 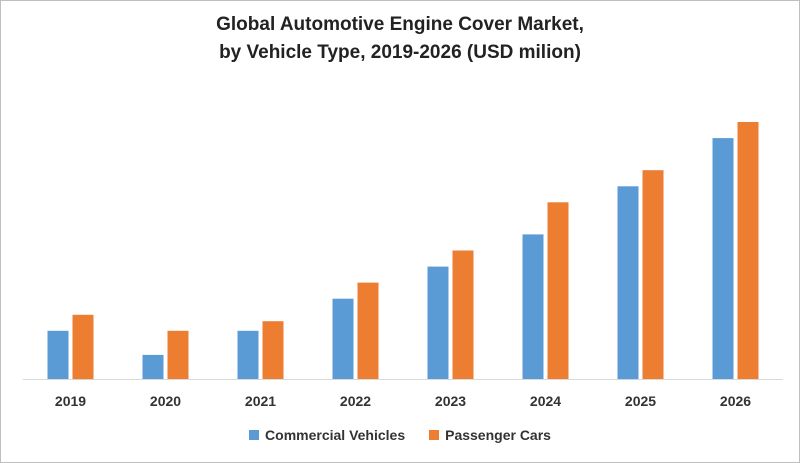 What do you see at coordinates (335, 435) in the screenshot?
I see `legend-label-commercial-vehicles: Commercial Vehicles` at bounding box center [335, 435].